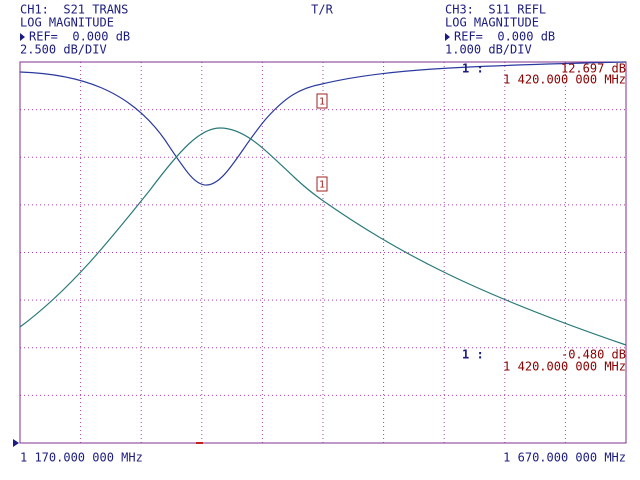  I want to click on ch3-label: CH3: S11 REFL, so click(495, 10).